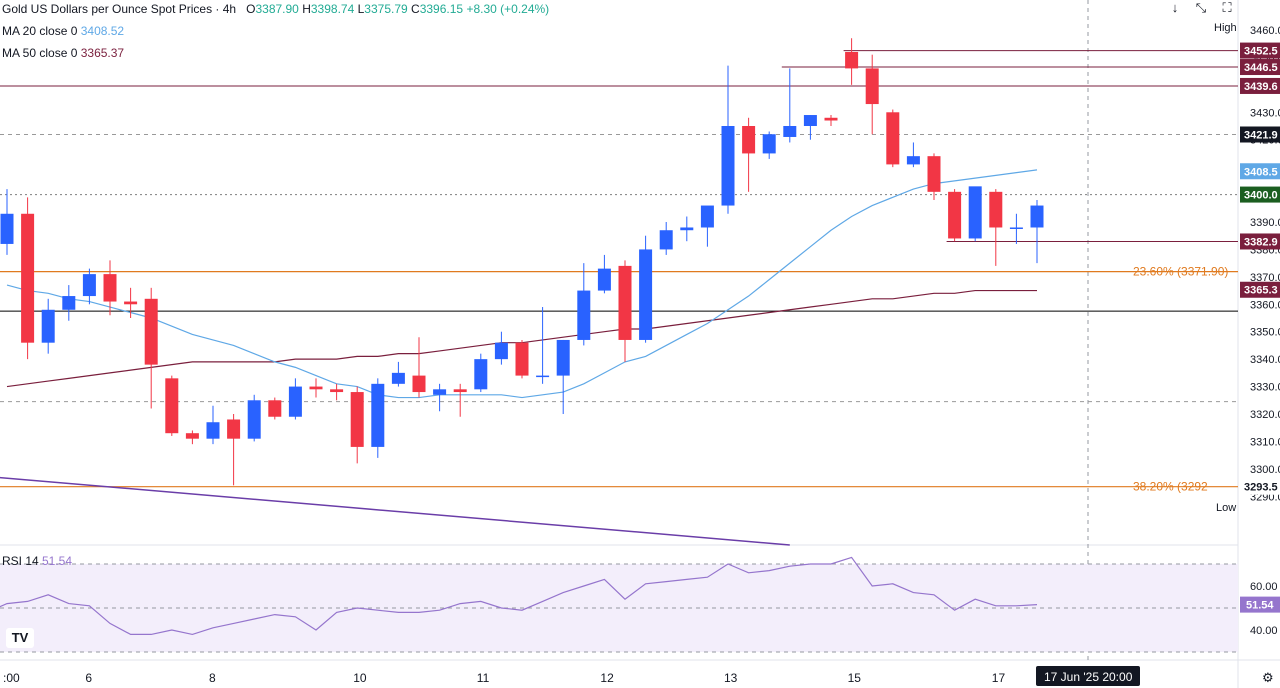 The image size is (1280, 688). Describe the element at coordinates (483, 678) in the screenshot. I see `x-tick-label: 11` at that location.